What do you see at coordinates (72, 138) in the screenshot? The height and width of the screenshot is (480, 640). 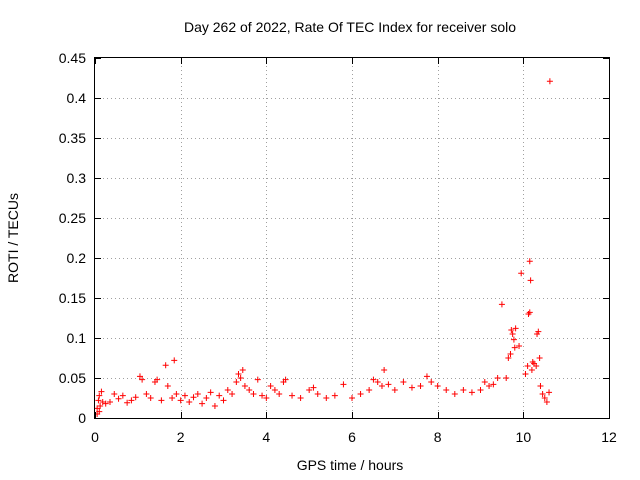 I see `y-tick-label: 0.35` at bounding box center [72, 138].